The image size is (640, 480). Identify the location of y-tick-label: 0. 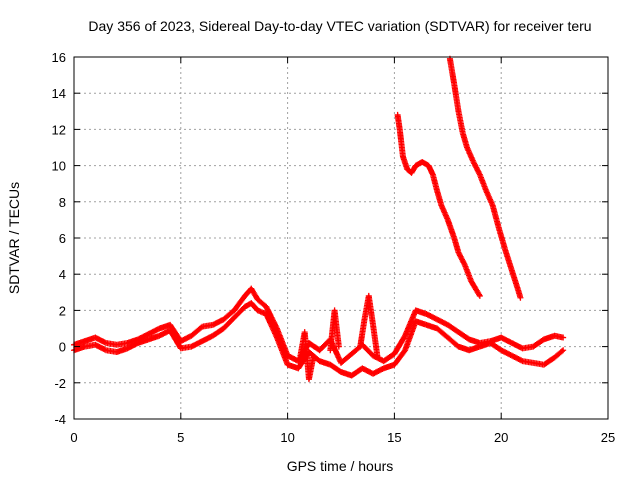
(62, 347).